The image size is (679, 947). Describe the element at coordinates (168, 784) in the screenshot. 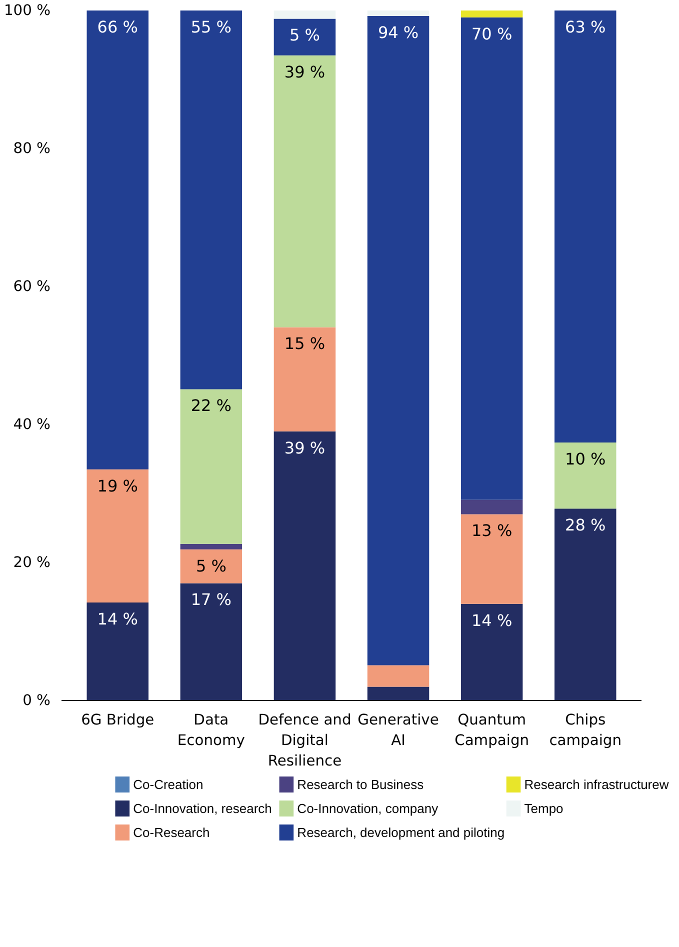

I see `legend-label: Co-Creation` at that location.